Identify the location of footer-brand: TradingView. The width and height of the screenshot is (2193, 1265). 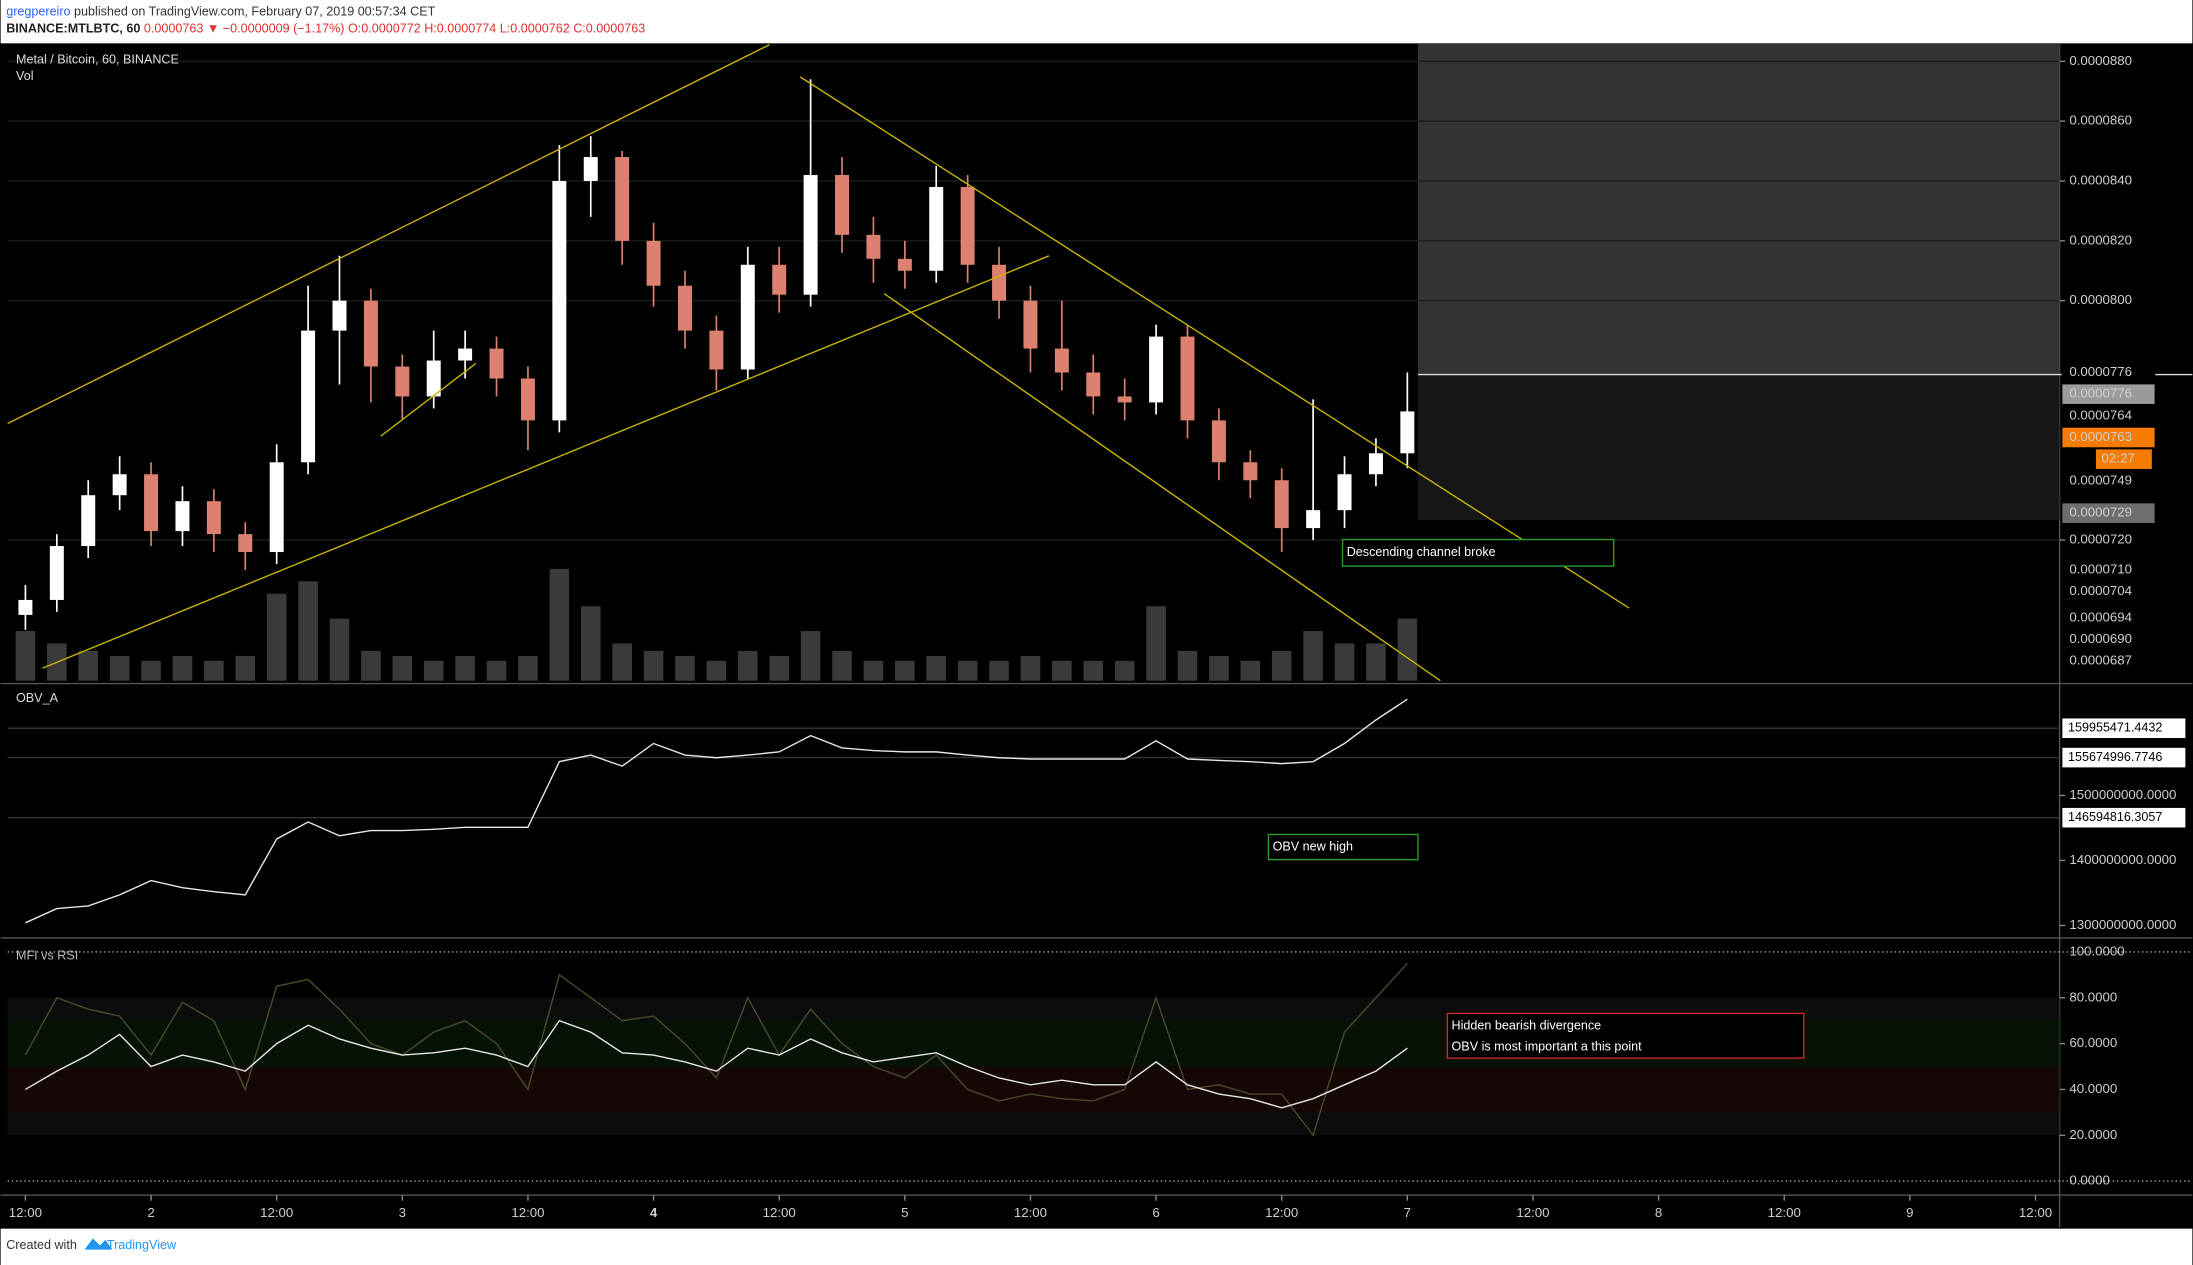
(142, 1245).